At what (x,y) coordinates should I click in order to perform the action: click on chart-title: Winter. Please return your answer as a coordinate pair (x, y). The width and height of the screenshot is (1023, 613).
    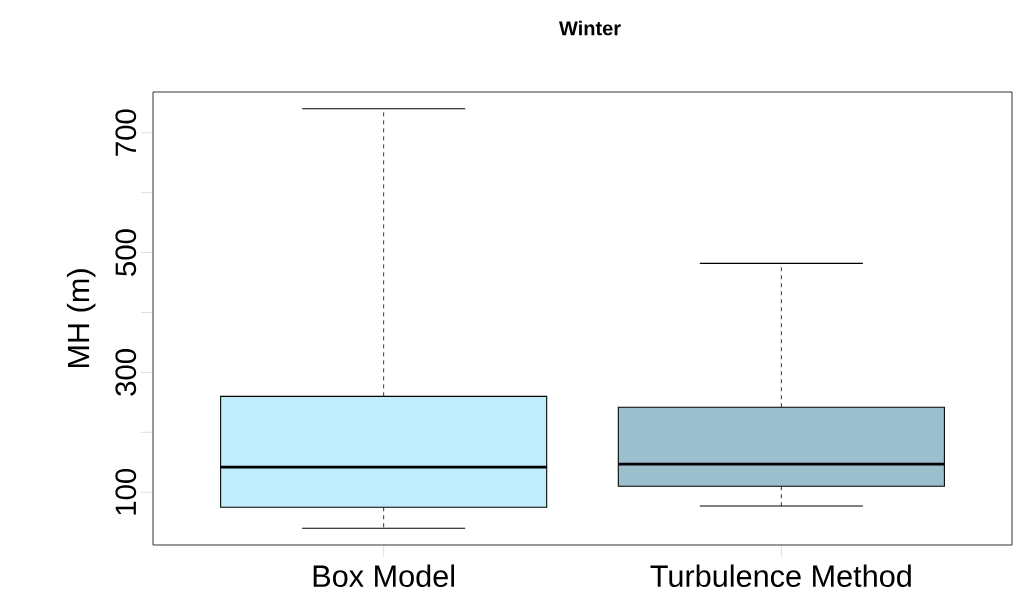
    Looking at the image, I should click on (590, 28).